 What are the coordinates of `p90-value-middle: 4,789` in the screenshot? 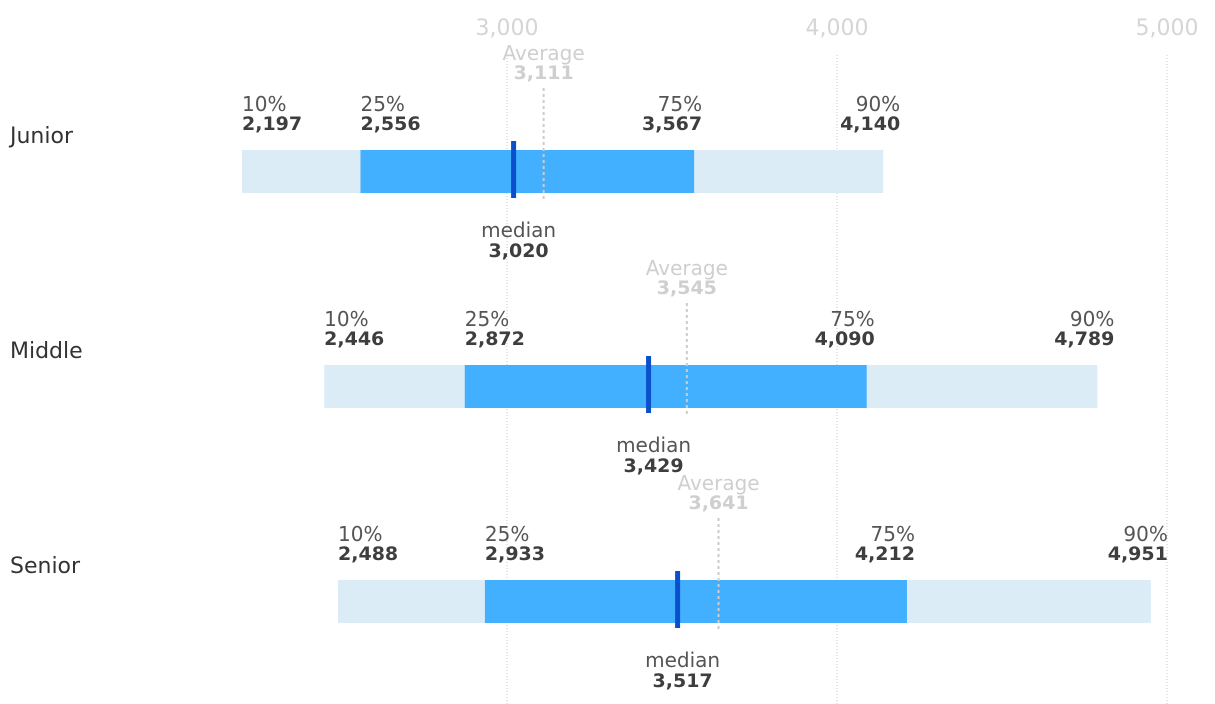 It's located at (1084, 339).